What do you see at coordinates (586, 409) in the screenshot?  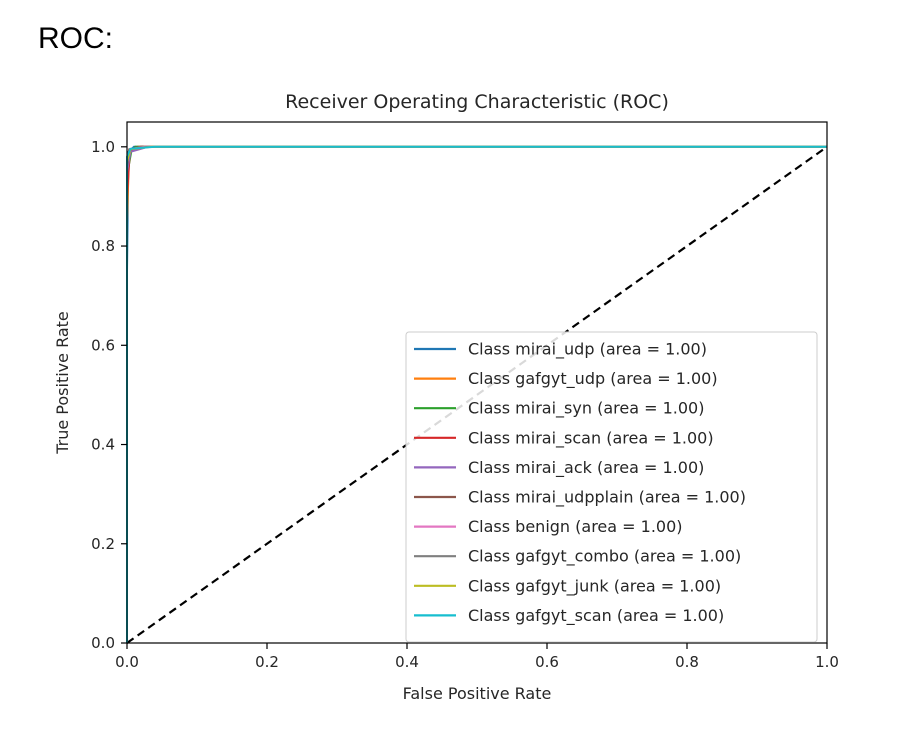 I see `legend-label: Class mirai_syn (area = 1.00)` at bounding box center [586, 409].